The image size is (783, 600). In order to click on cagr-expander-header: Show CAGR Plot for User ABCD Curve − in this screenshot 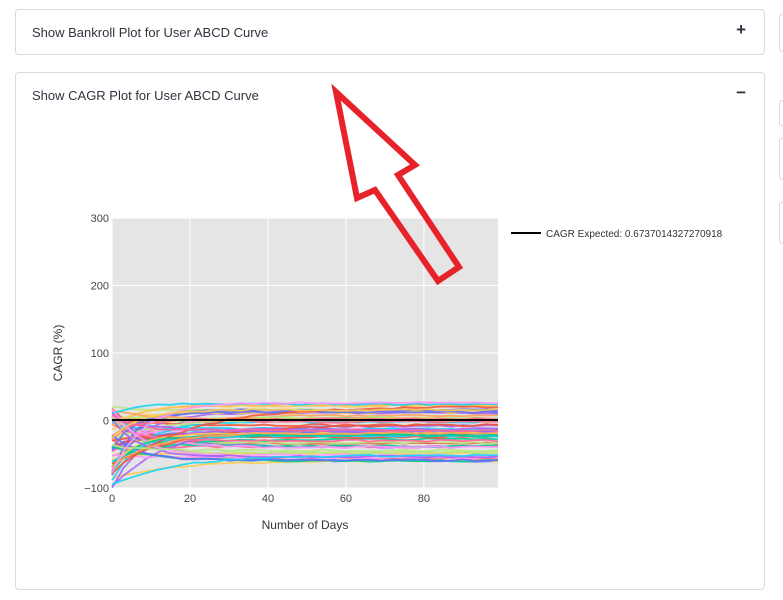, I will do `click(390, 96)`.